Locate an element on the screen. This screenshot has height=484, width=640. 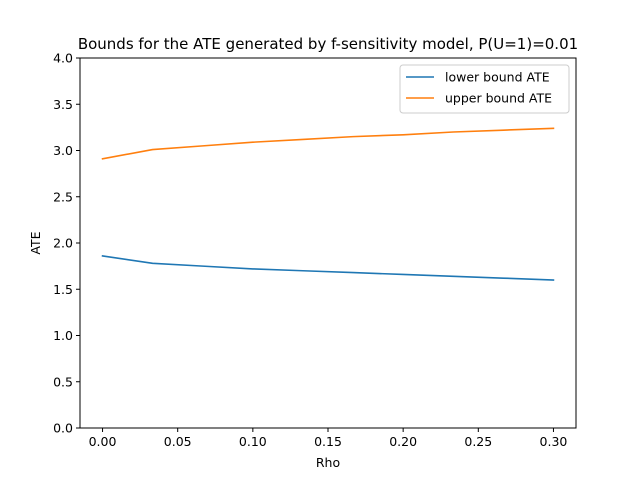
x-tick-label: 0.25 is located at coordinates (478, 441).